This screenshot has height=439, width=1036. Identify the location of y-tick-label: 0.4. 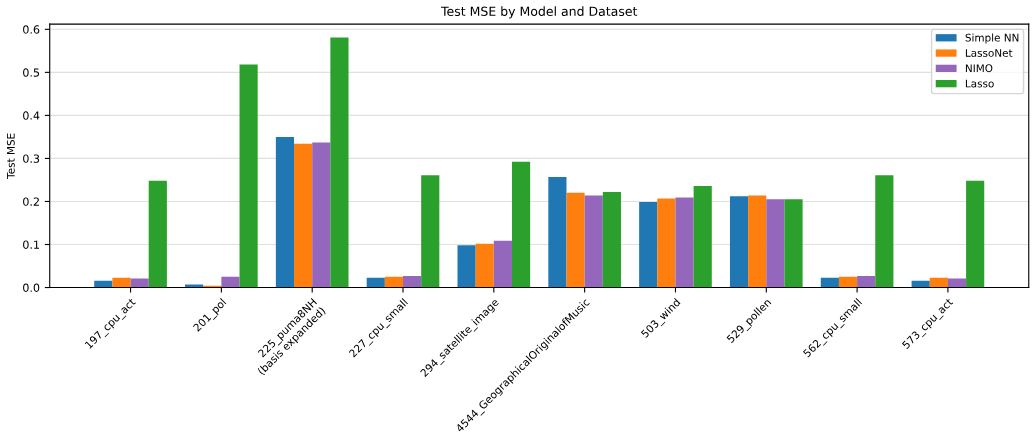
(31, 115).